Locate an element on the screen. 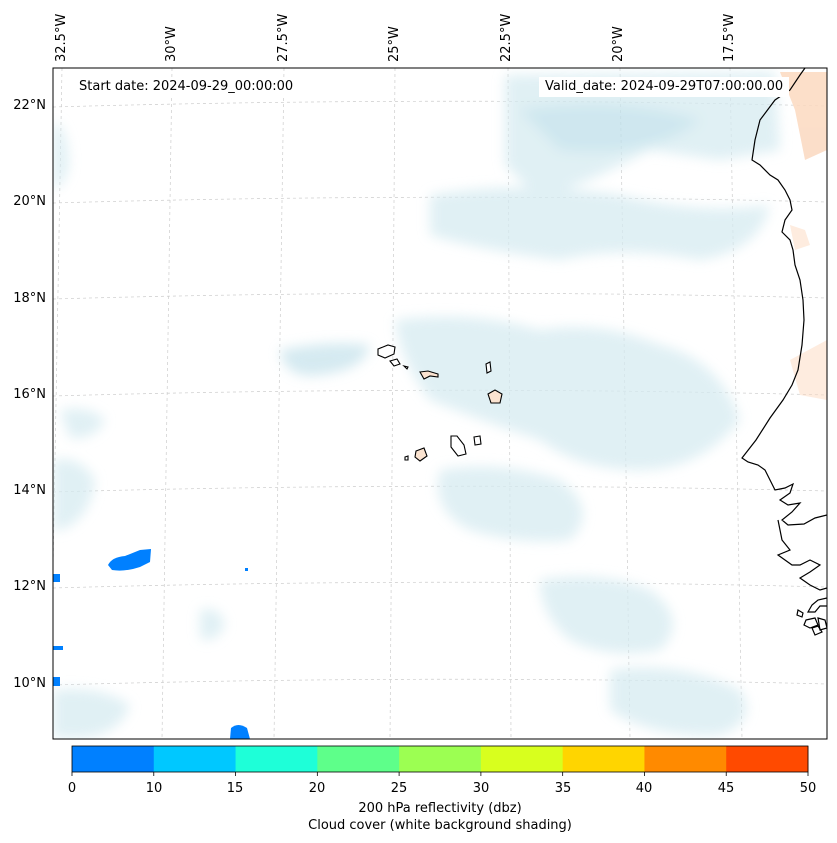  parallel-14n is located at coordinates (440, 489).